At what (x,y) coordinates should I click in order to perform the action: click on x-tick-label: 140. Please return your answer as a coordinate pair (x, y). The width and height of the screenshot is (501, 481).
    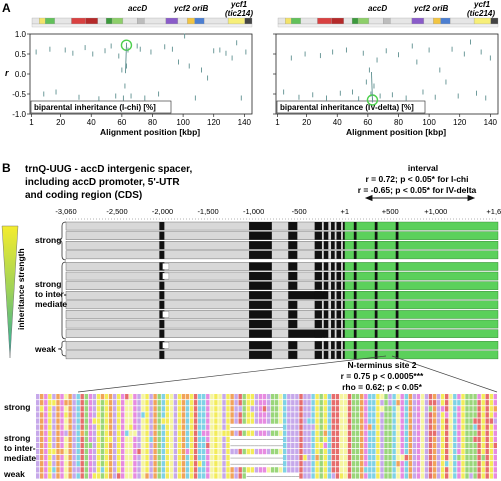
    Looking at the image, I should click on (245, 122).